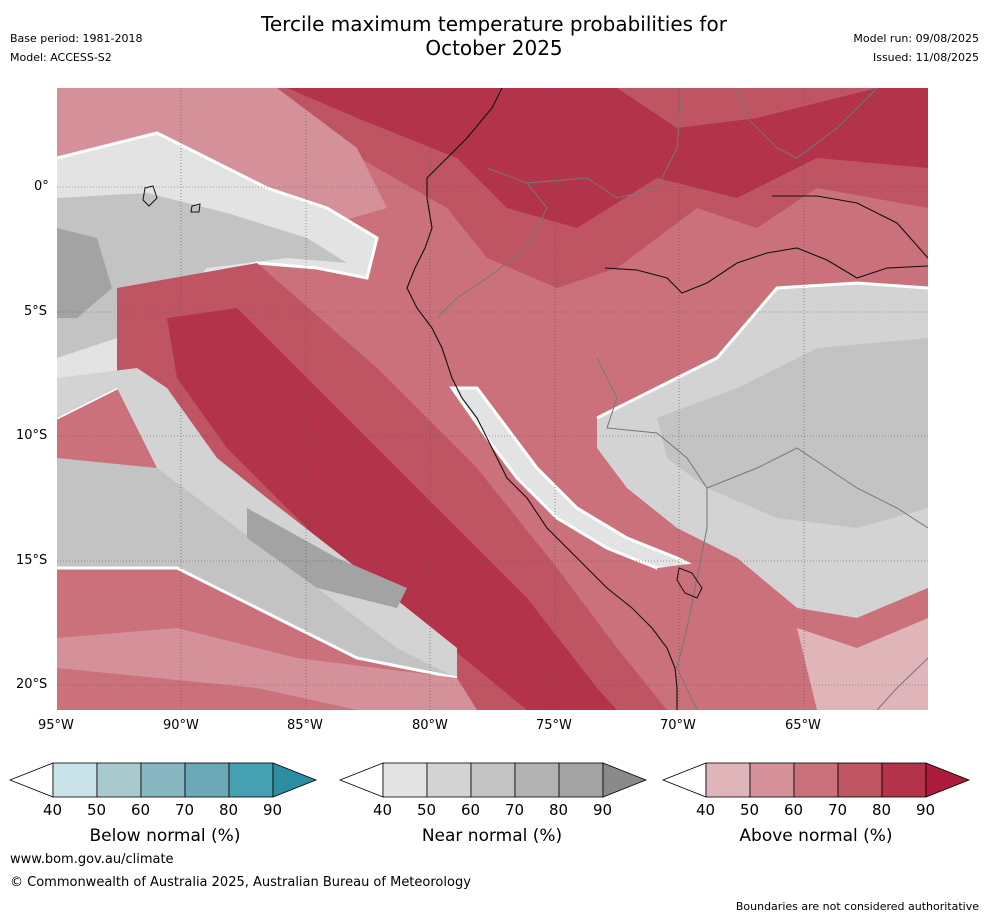 Image resolution: width=988 pixels, height=919 pixels. Describe the element at coordinates (816, 836) in the screenshot. I see `above-normal-label: Above normal (%)` at that location.